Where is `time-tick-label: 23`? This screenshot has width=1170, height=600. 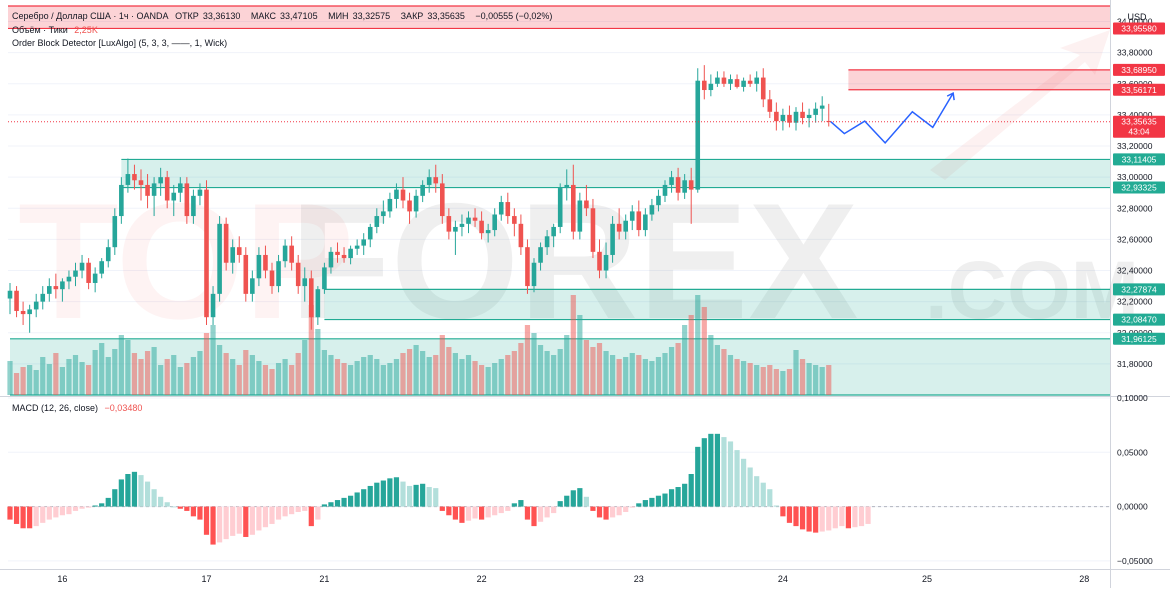
time-tick-label: 23 is located at coordinates (639, 579).